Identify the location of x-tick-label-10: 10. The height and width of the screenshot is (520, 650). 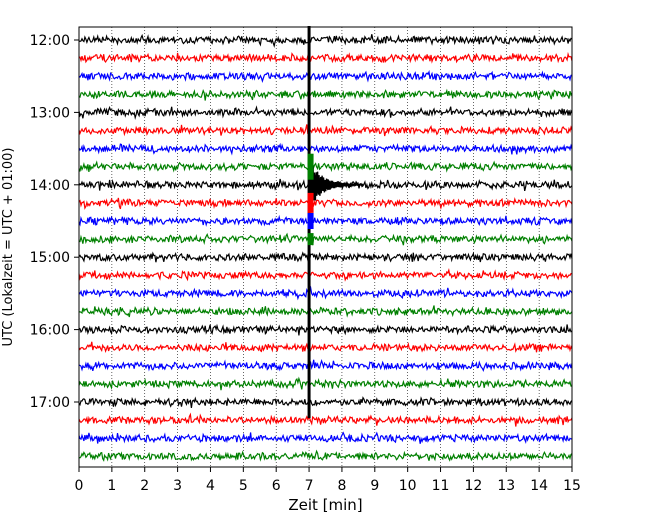
(408, 486).